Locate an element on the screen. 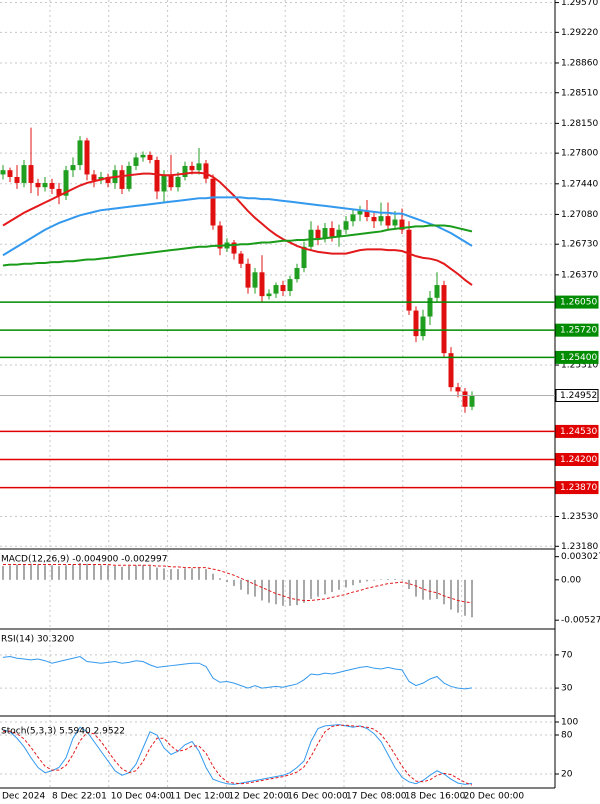  panel-title: Stoch(5,3,3) 5.5940 2.9522 is located at coordinates (63, 732).